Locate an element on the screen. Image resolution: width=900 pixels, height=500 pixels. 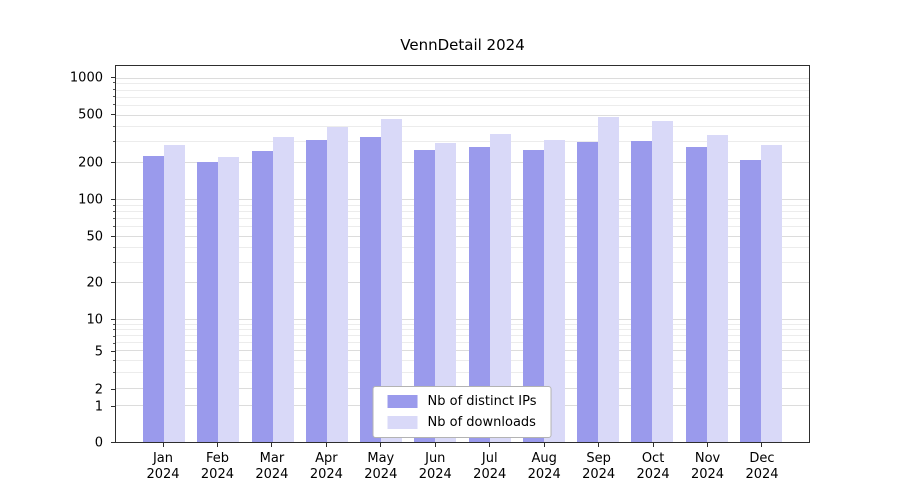
y-tick-label: 20 is located at coordinates (94, 283).